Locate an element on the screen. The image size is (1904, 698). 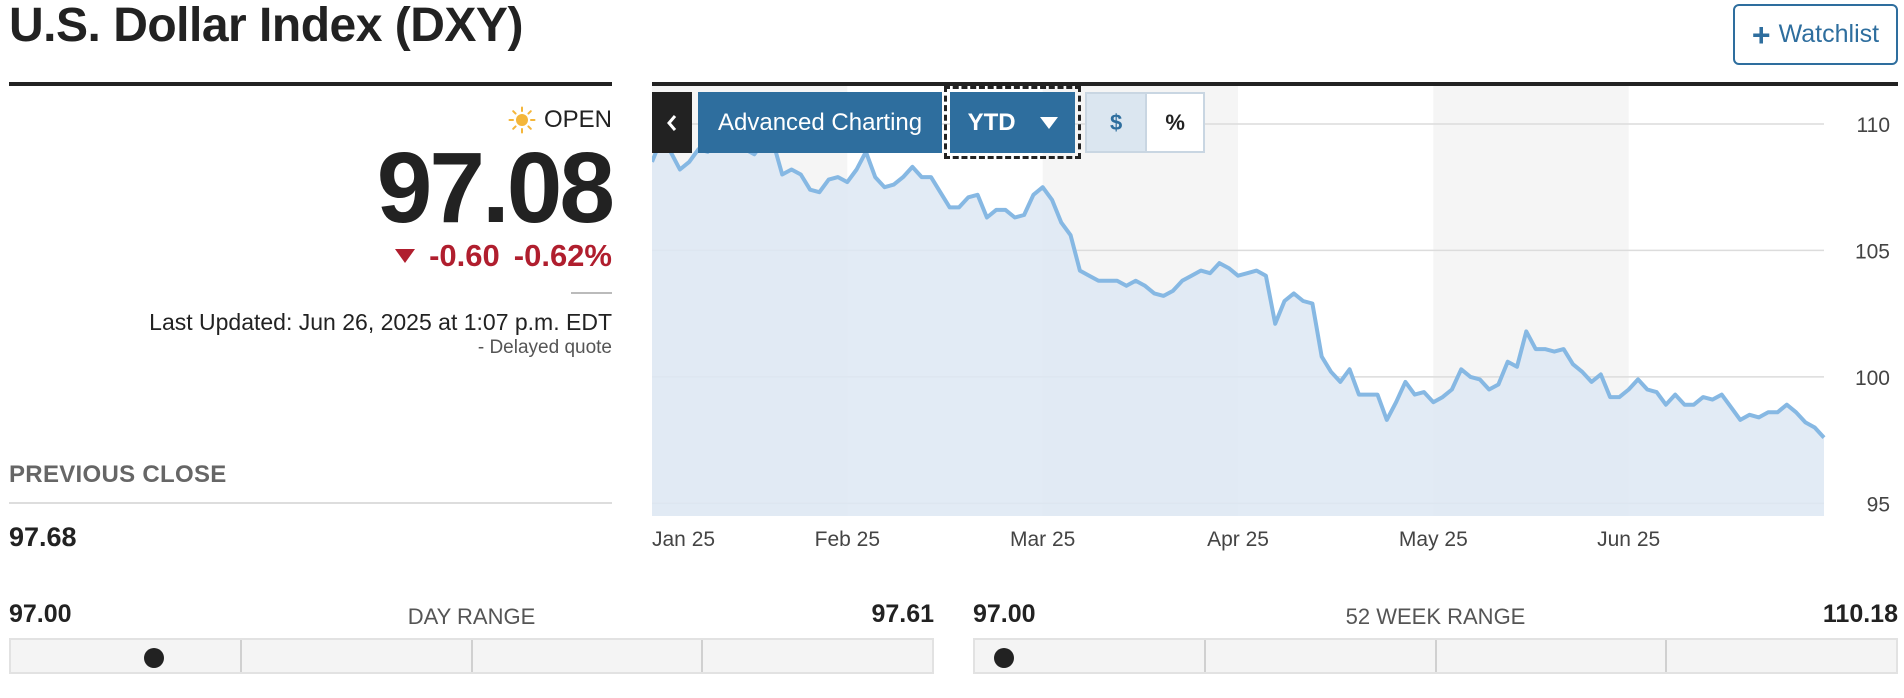
y-tick-label: 105 is located at coordinates (1872, 251).